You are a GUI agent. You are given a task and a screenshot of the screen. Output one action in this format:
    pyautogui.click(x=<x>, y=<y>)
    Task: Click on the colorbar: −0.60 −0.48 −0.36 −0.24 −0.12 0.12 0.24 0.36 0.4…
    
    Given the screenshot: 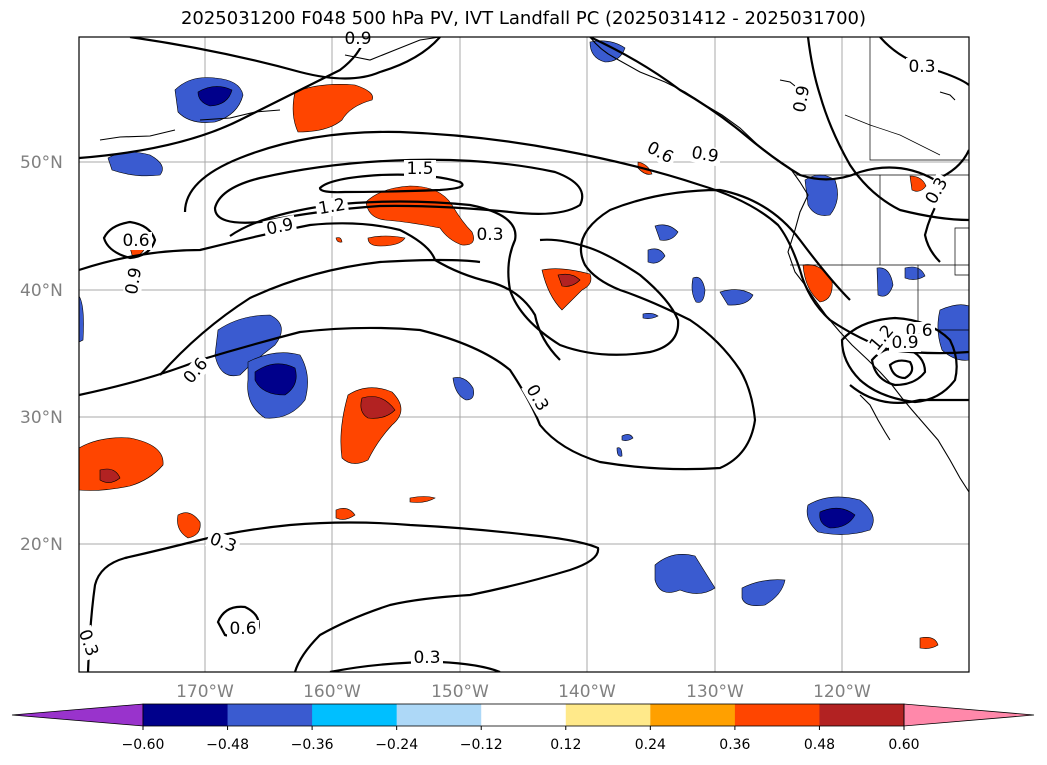 What is the action you would take?
    pyautogui.click(x=523, y=728)
    